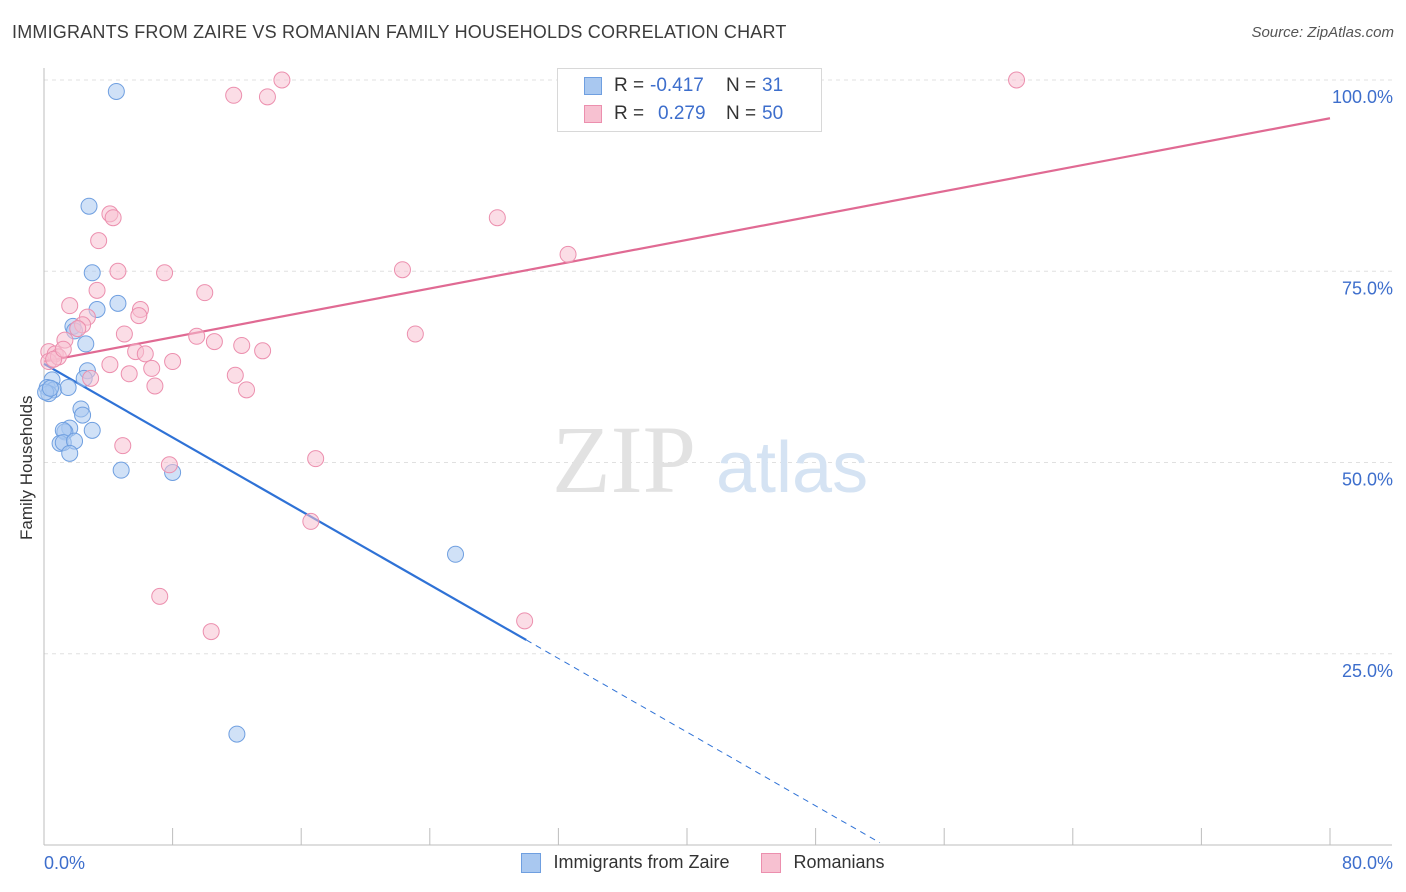 The image size is (1406, 892). Describe the element at coordinates (682, 113) in the screenshot. I see `legend-r-value: 0.279` at that location.